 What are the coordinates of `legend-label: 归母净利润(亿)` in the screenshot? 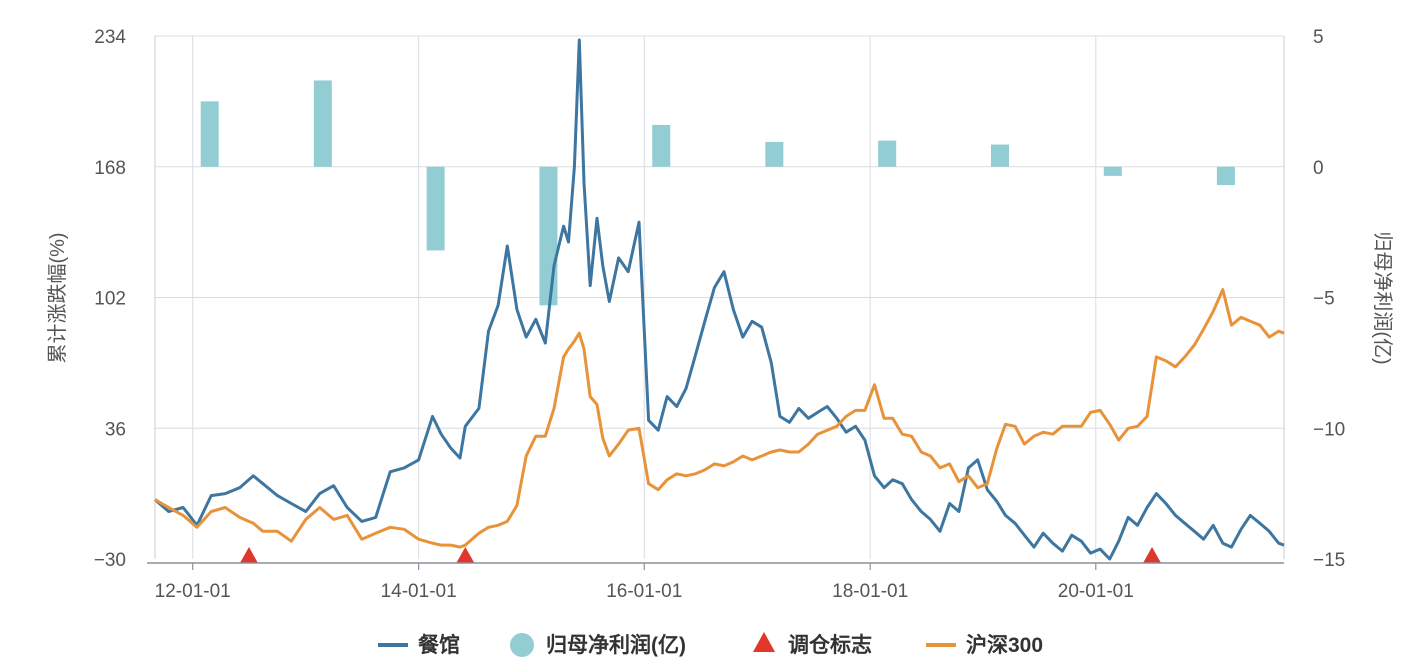 It's located at (616, 645).